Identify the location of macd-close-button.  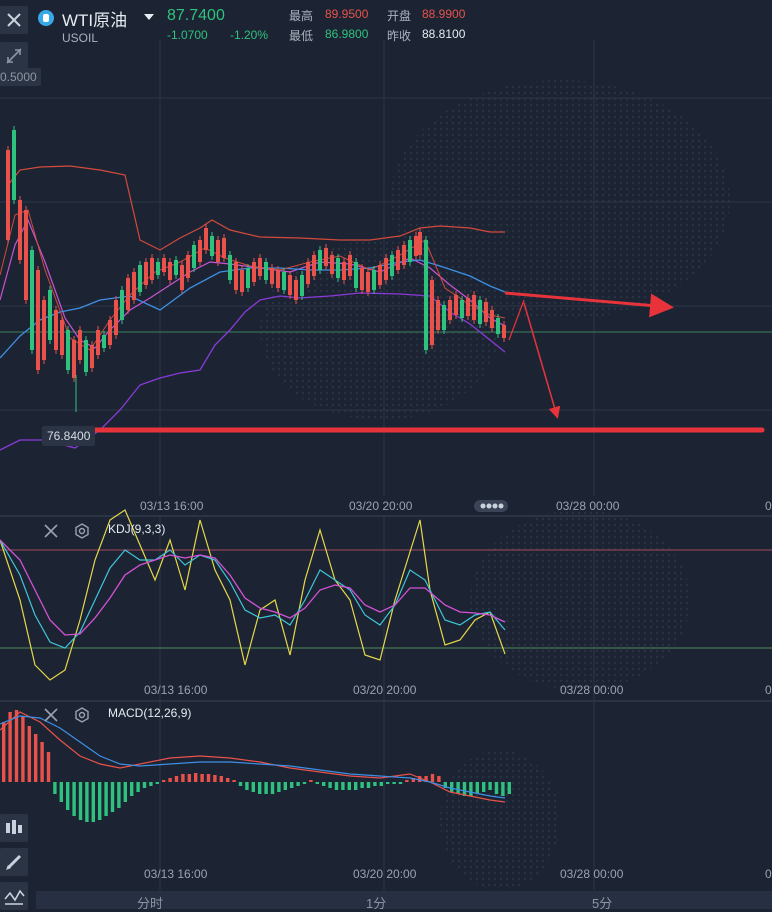
(51, 715).